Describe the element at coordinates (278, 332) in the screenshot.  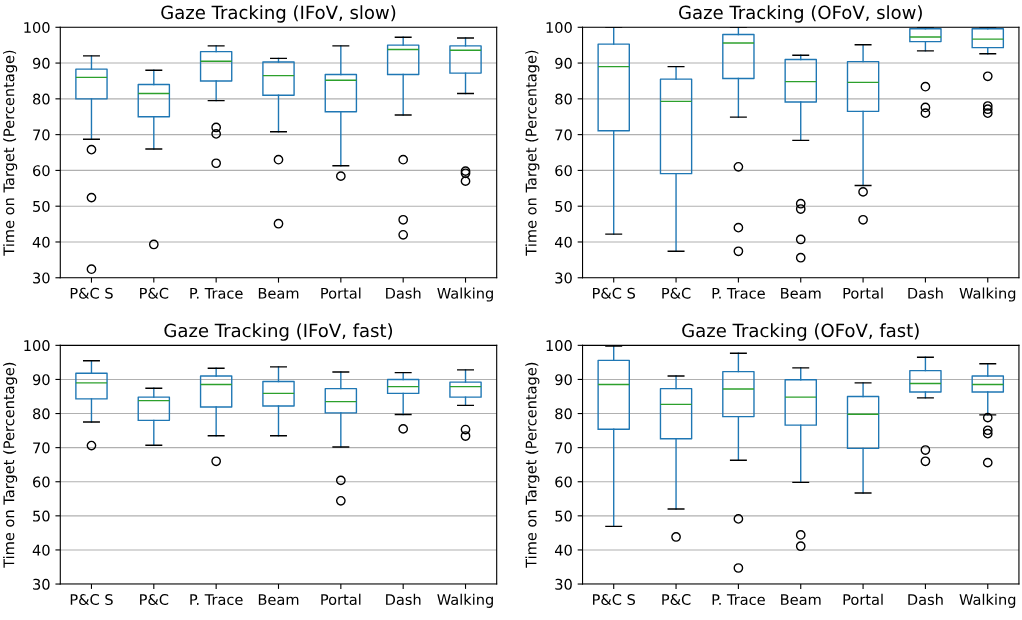
I see `chart-title: Gaze Tracking (IFoV, fast)` at that location.